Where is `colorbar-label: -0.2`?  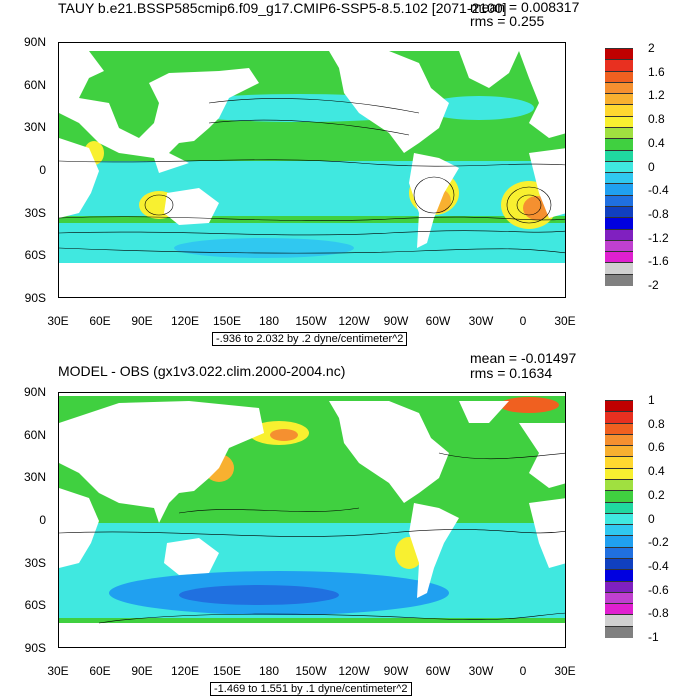
colorbar-label: -0.2 is located at coordinates (658, 542).